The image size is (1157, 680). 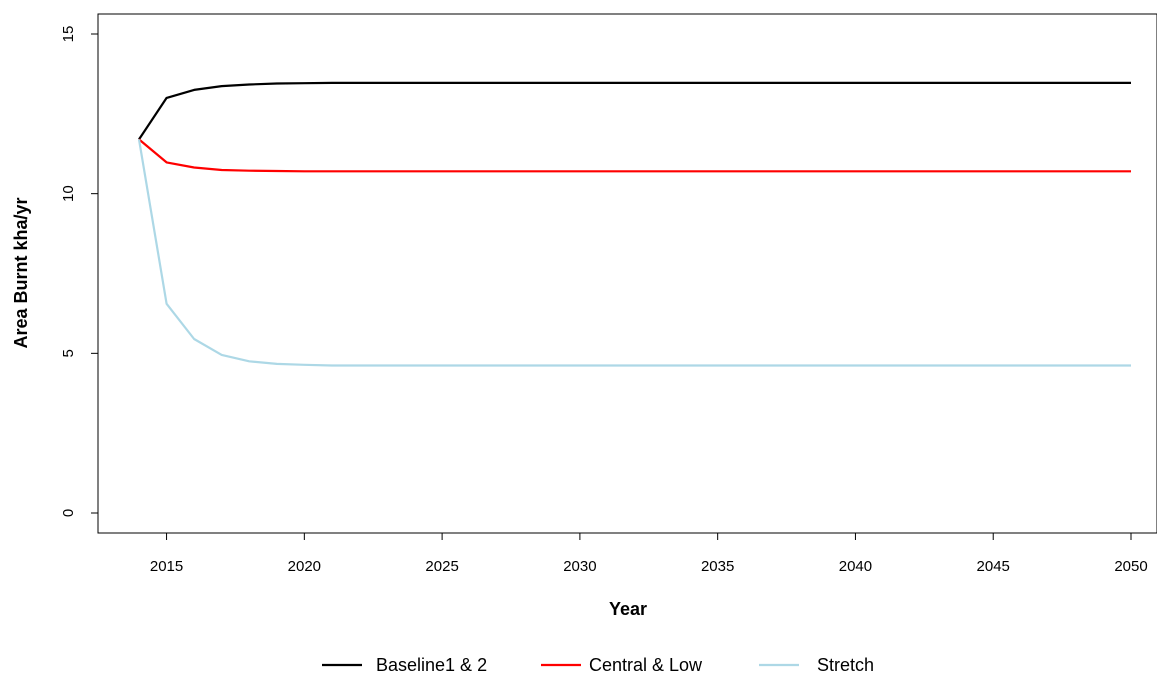 What do you see at coordinates (628, 609) in the screenshot?
I see `x-axis-title: Year` at bounding box center [628, 609].